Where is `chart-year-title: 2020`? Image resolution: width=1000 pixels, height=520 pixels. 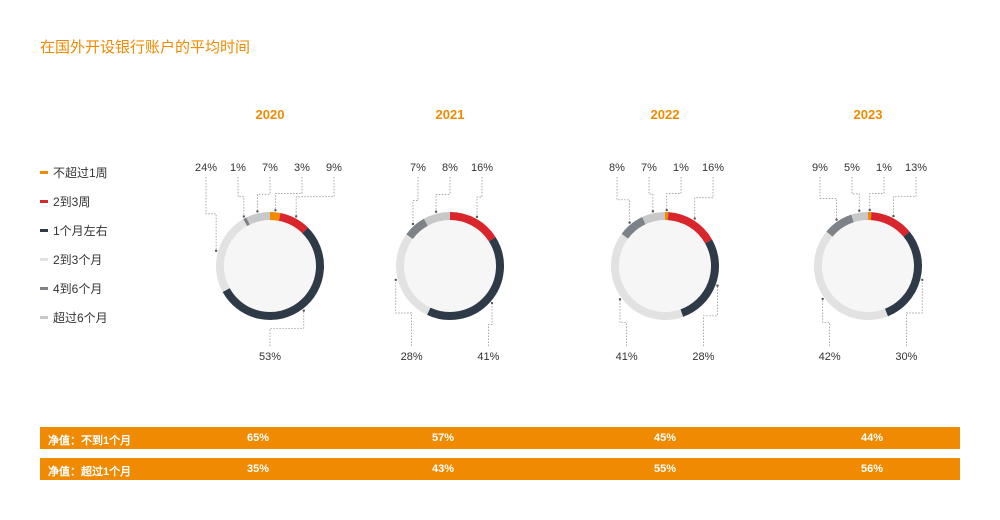
chart-year-title: 2020 is located at coordinates (270, 114).